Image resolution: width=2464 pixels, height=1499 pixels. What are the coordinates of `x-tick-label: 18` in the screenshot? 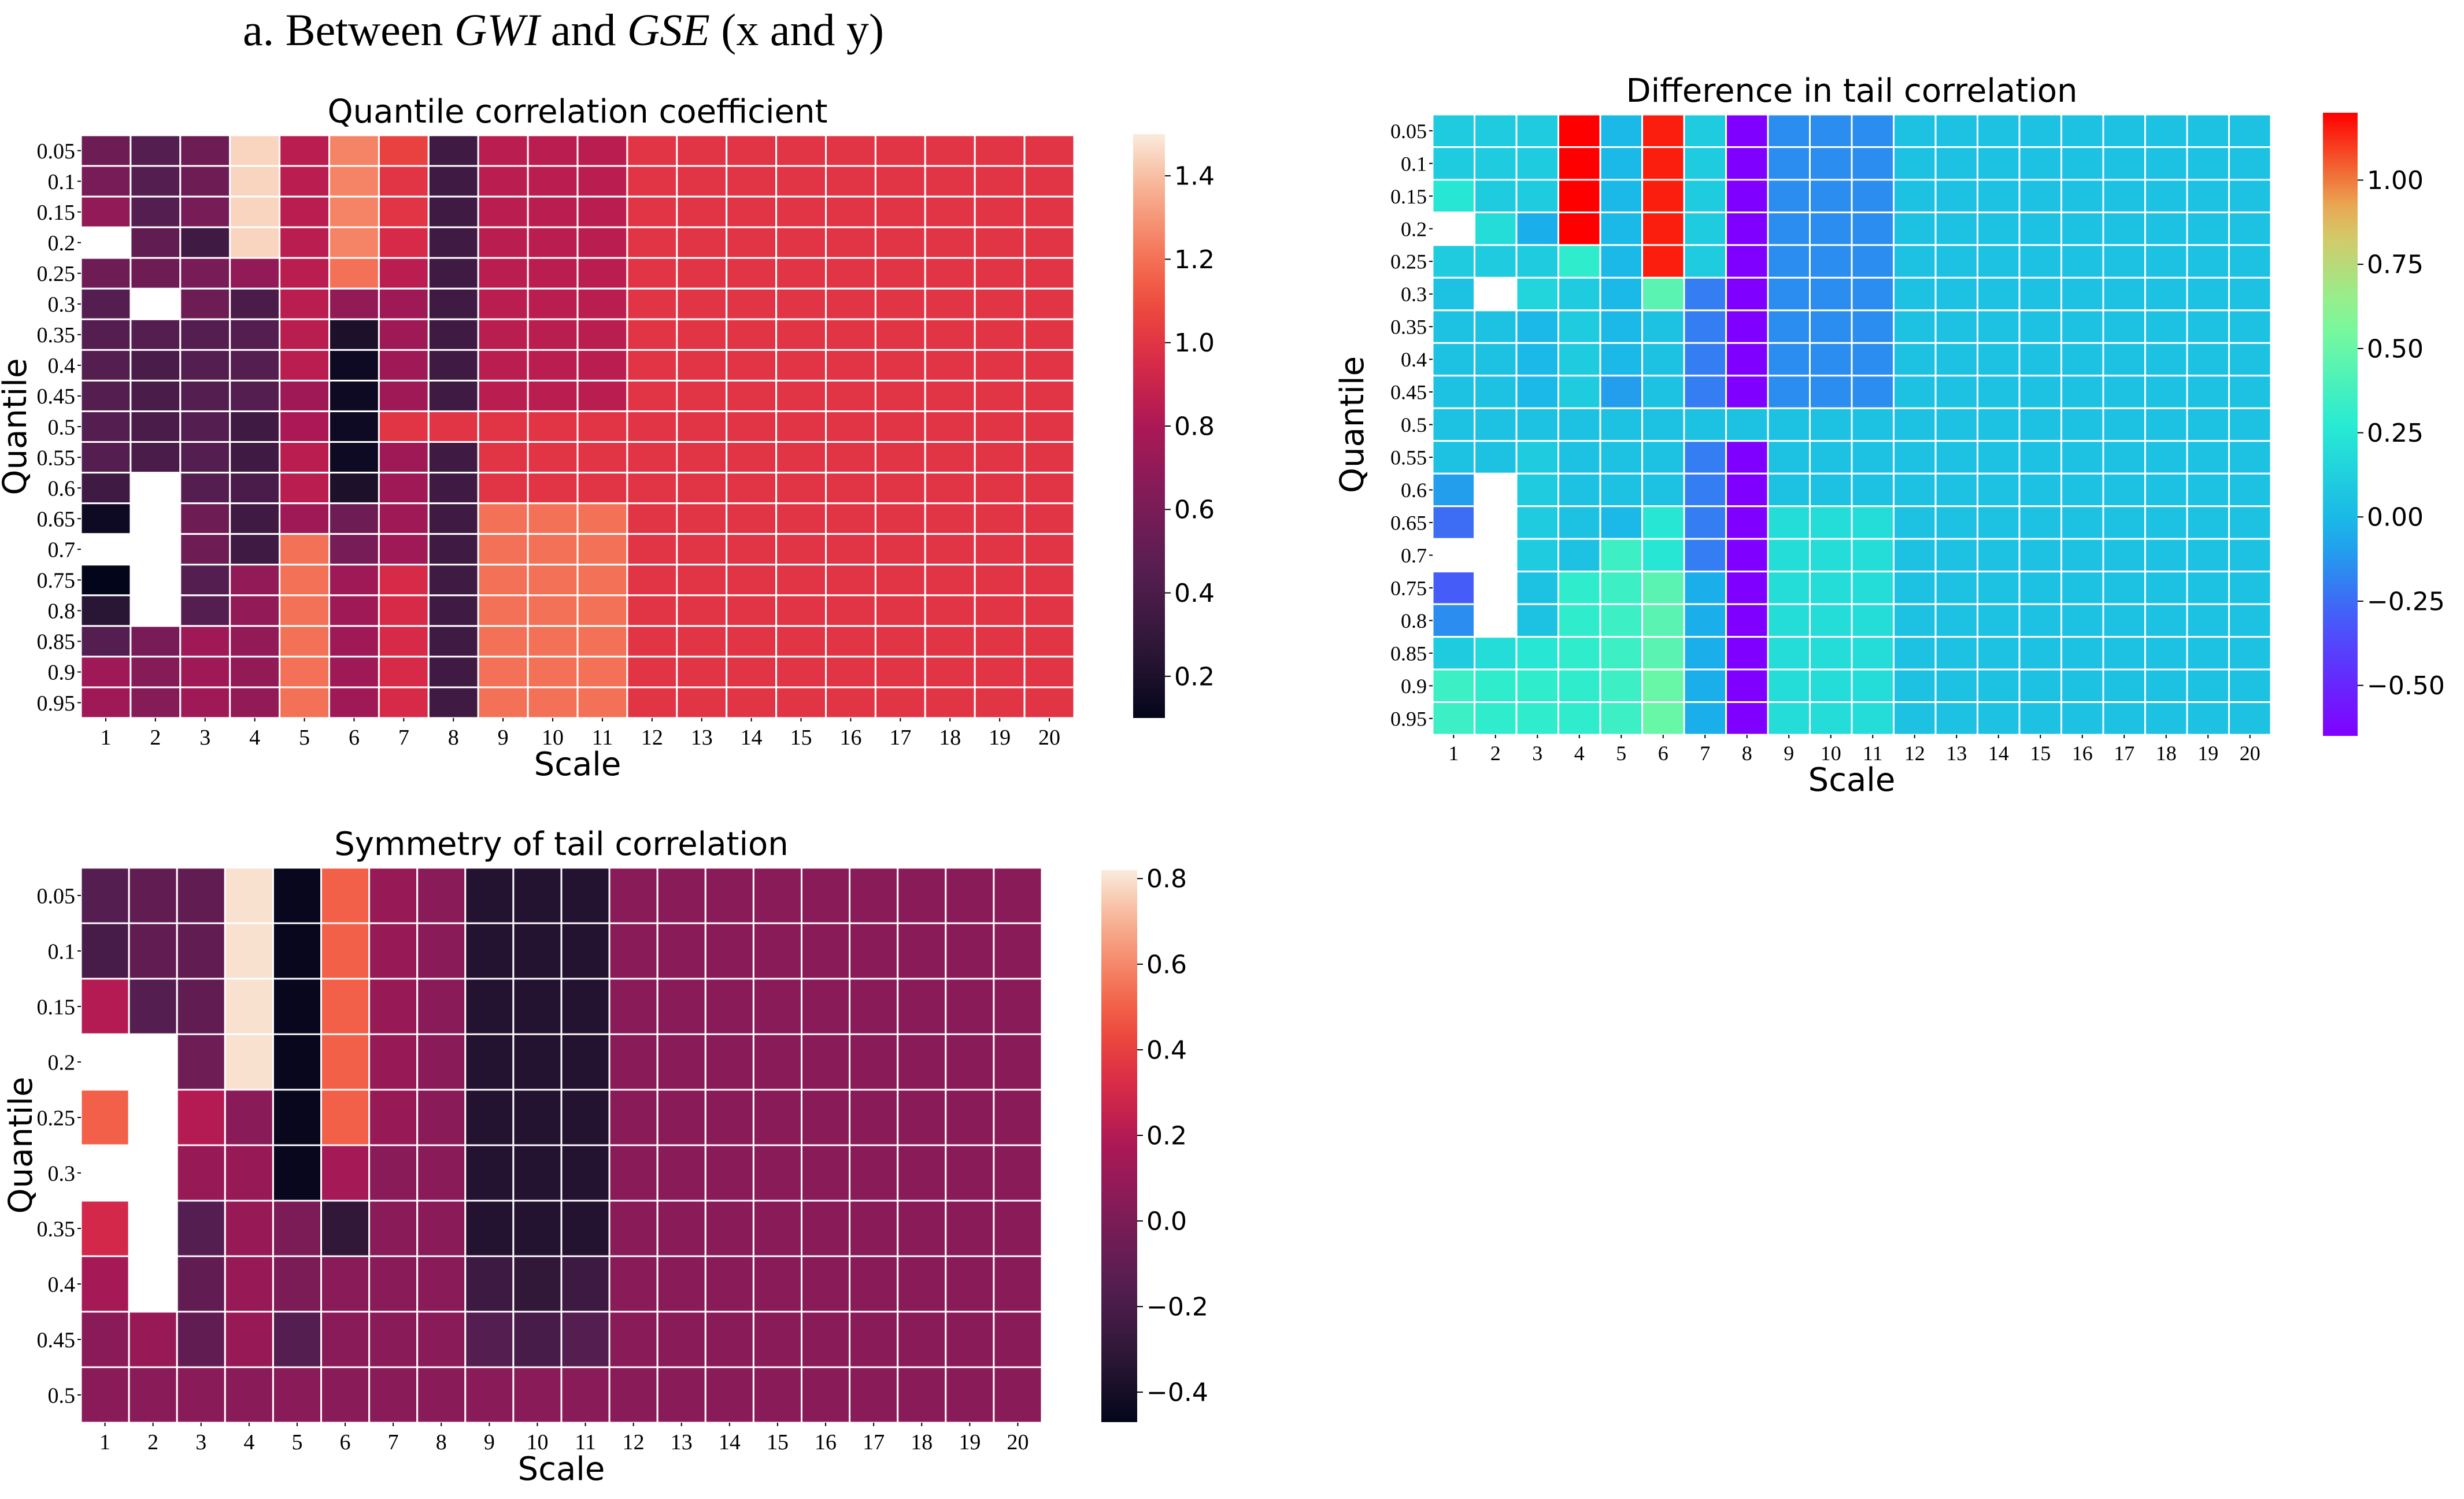 It's located at (950, 738).